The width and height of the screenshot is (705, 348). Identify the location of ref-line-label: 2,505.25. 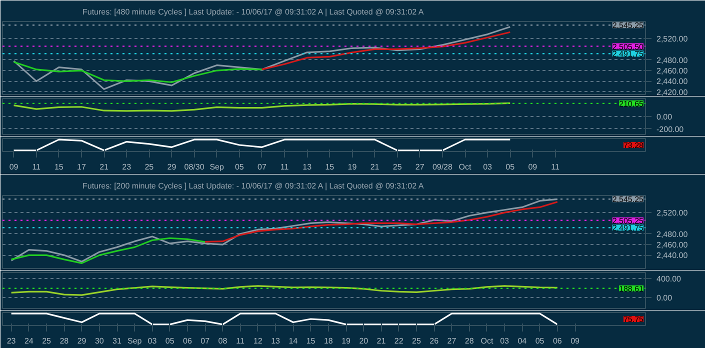
(628, 221).